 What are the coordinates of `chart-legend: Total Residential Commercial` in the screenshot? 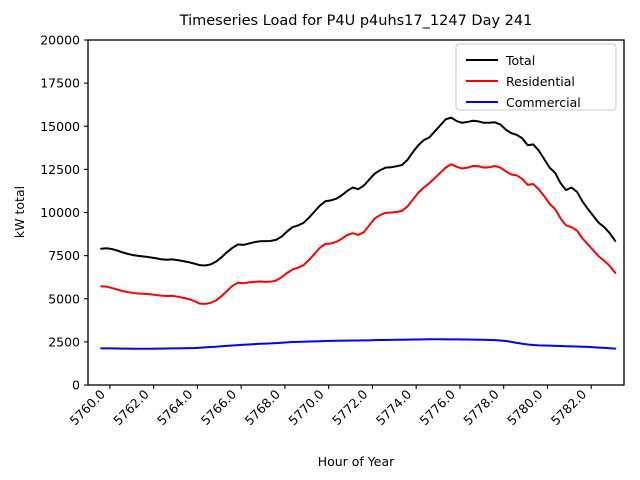 It's located at (536, 77).